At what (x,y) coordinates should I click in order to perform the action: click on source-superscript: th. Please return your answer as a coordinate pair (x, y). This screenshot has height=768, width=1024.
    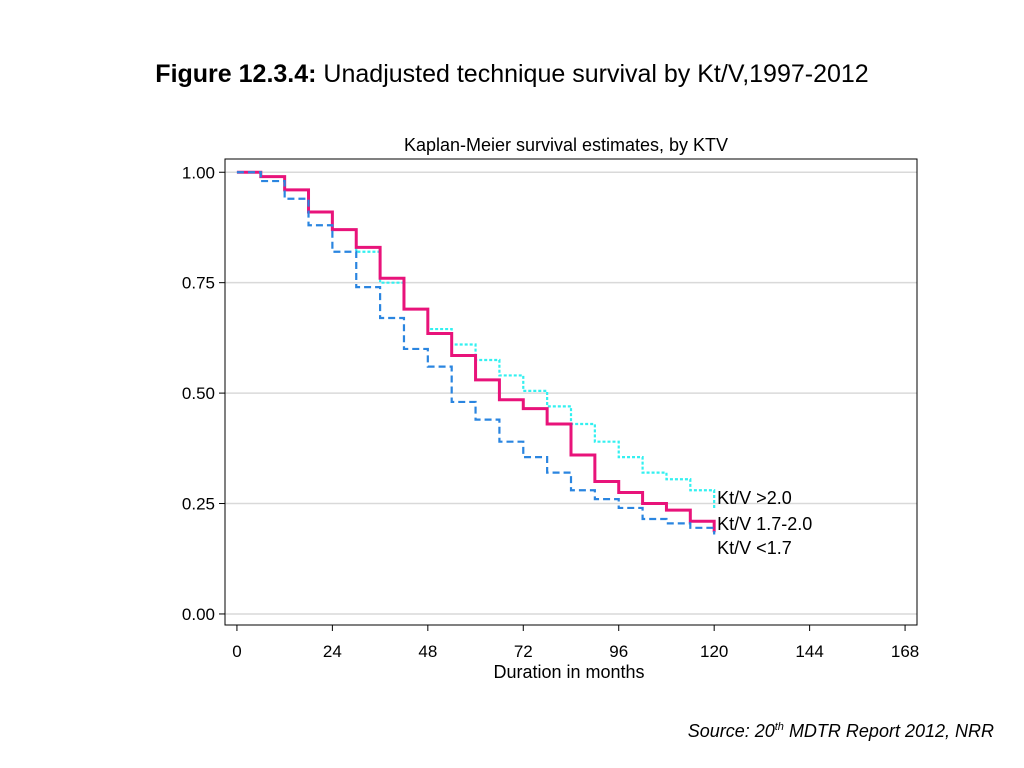
    Looking at the image, I should click on (779, 727).